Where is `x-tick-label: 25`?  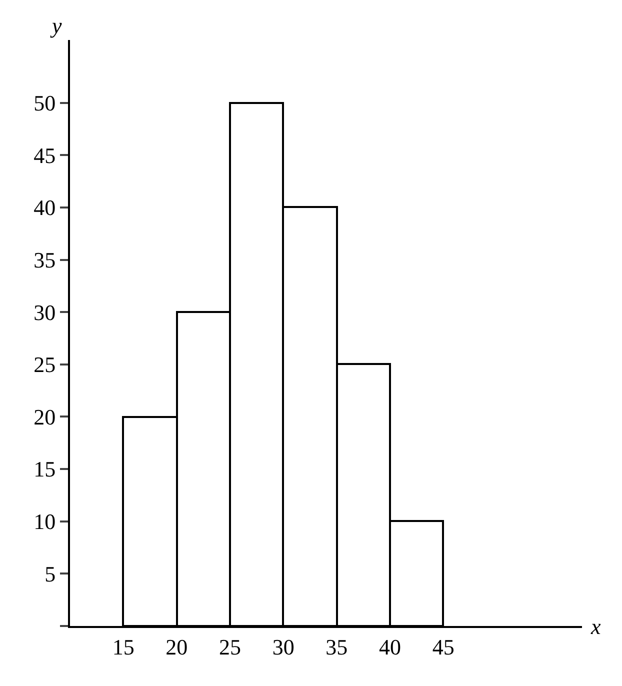 x-tick-label: 25 is located at coordinates (230, 647).